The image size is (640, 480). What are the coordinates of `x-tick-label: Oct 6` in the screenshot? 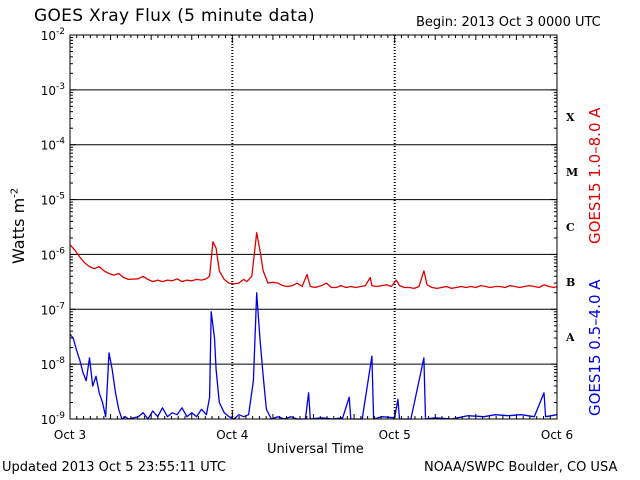 It's located at (557, 435).